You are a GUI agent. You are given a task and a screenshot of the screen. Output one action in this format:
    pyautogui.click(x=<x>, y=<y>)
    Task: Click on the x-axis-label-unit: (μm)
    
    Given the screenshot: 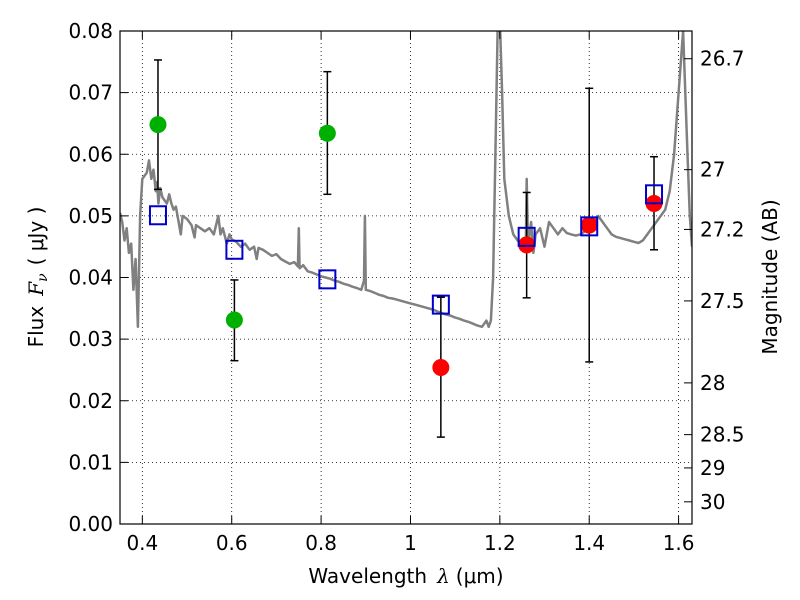 What is the action you would take?
    pyautogui.click(x=480, y=576)
    